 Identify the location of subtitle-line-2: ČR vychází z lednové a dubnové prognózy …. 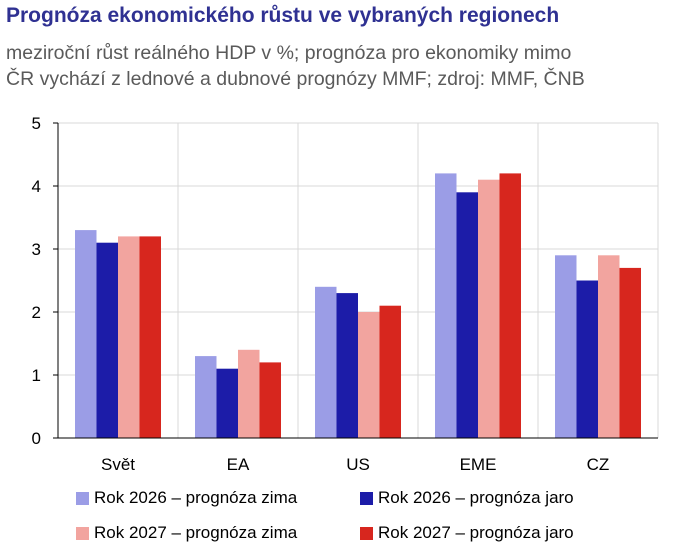
(295, 79).